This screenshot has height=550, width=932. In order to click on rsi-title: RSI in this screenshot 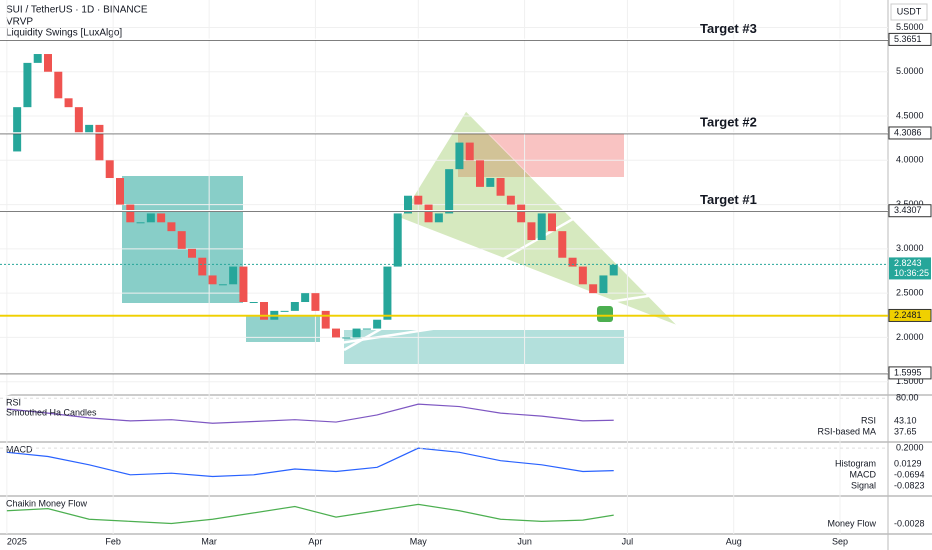, I will do `click(13, 402)`.